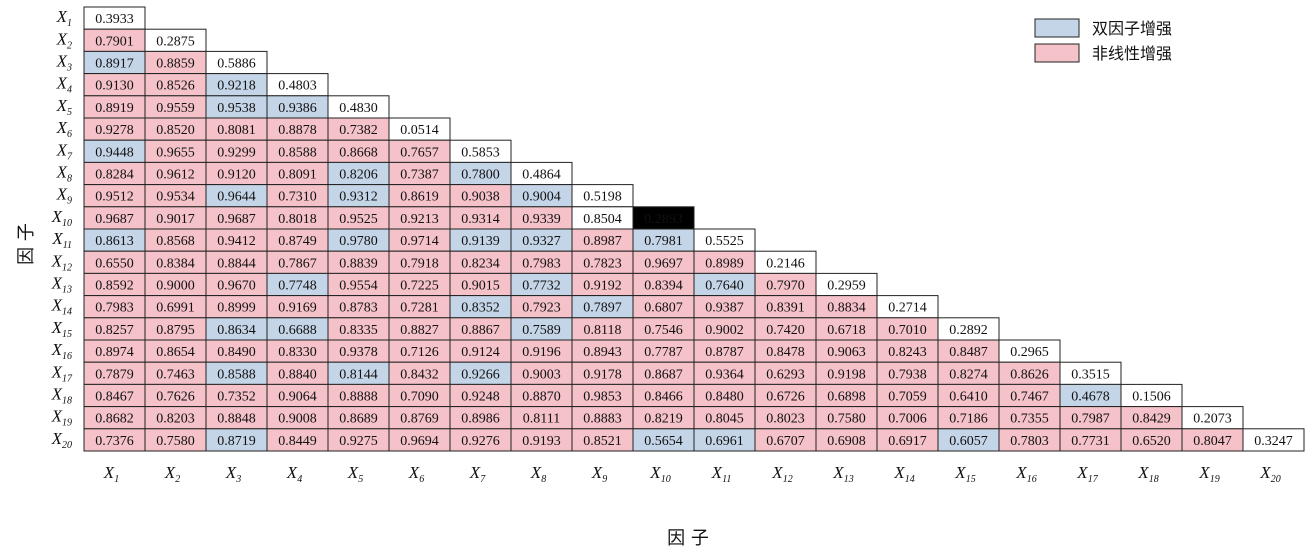 The height and width of the screenshot is (554, 1313). I want to click on matrix-cell: 0.9697, so click(663, 262).